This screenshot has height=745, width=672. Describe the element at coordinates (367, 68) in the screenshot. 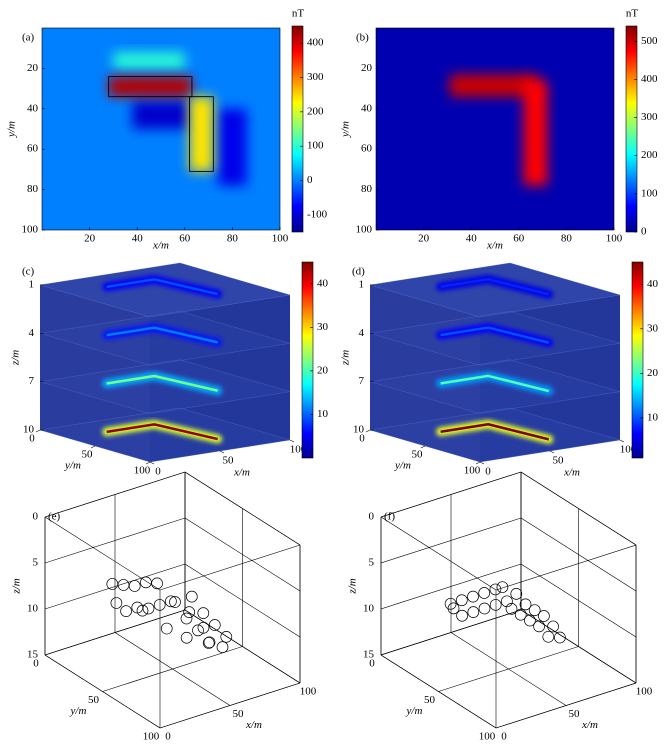

I see `y-tick-label: 20` at that location.